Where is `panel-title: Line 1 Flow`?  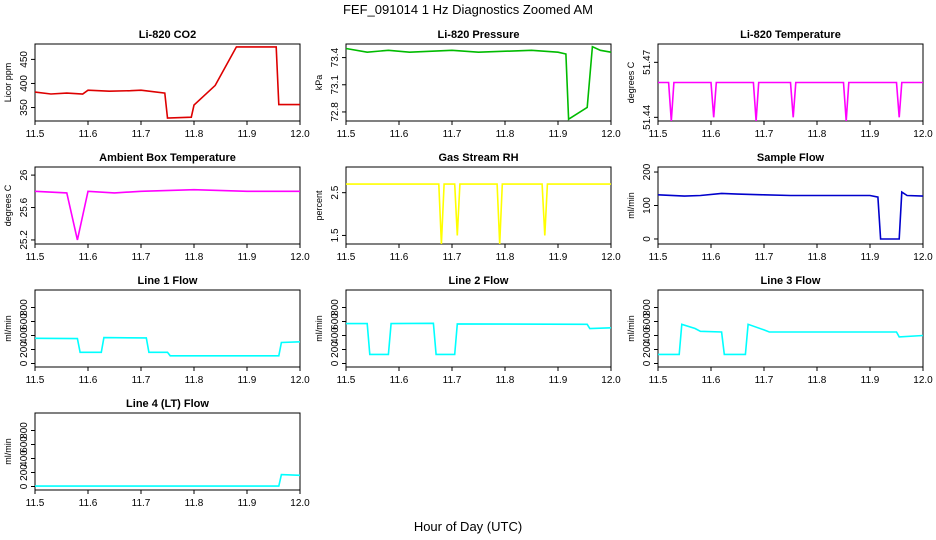 panel-title: Line 1 Flow is located at coordinates (168, 281).